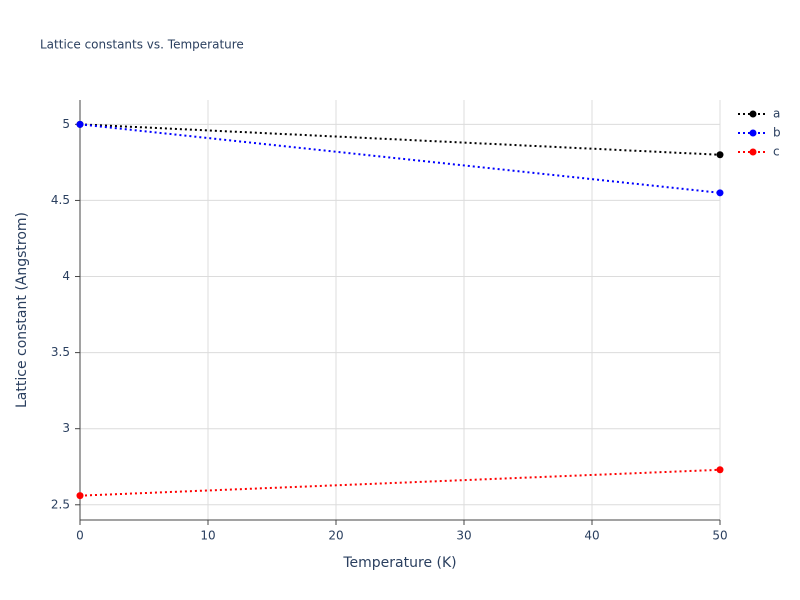  What do you see at coordinates (66, 124) in the screenshot?
I see `y-tick-label: 5` at bounding box center [66, 124].